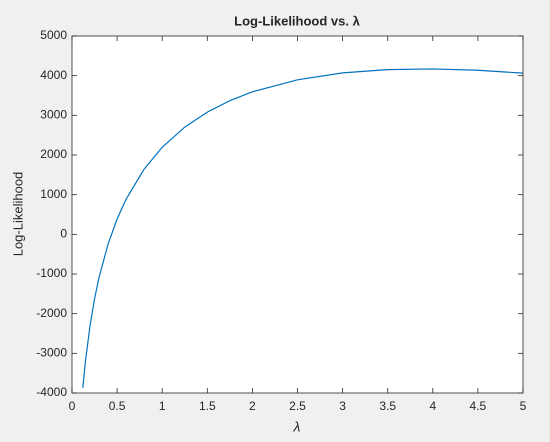 This screenshot has height=442, width=550. I want to click on x-axis-label: λ, so click(297, 427).